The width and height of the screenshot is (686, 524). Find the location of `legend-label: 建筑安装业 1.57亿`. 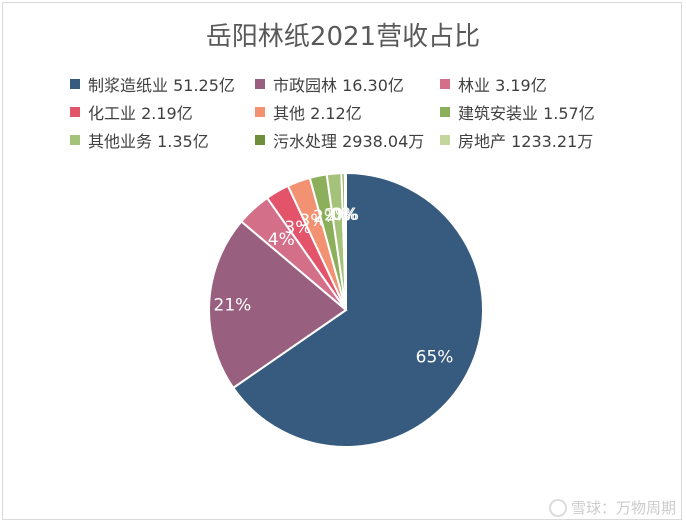

legend-label: 建筑安装业 1.57亿 is located at coordinates (526, 113).